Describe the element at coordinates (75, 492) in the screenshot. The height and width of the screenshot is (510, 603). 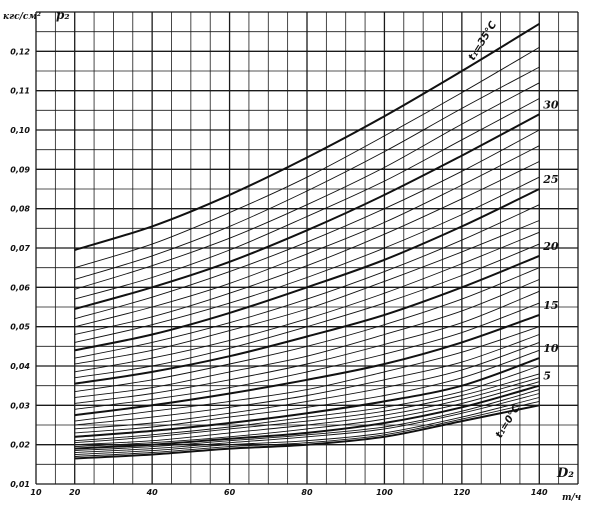
I see `x-tick-label: 20` at that location.